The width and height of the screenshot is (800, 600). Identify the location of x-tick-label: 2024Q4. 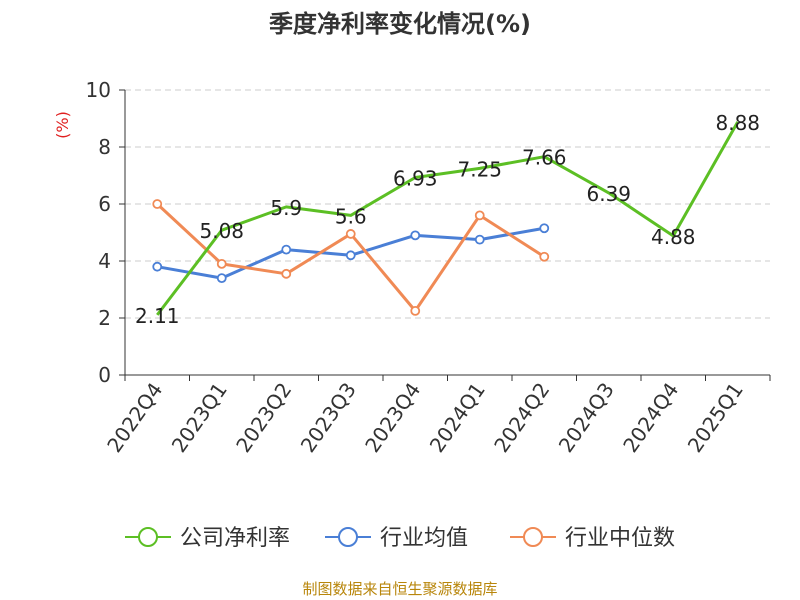
(650, 417).